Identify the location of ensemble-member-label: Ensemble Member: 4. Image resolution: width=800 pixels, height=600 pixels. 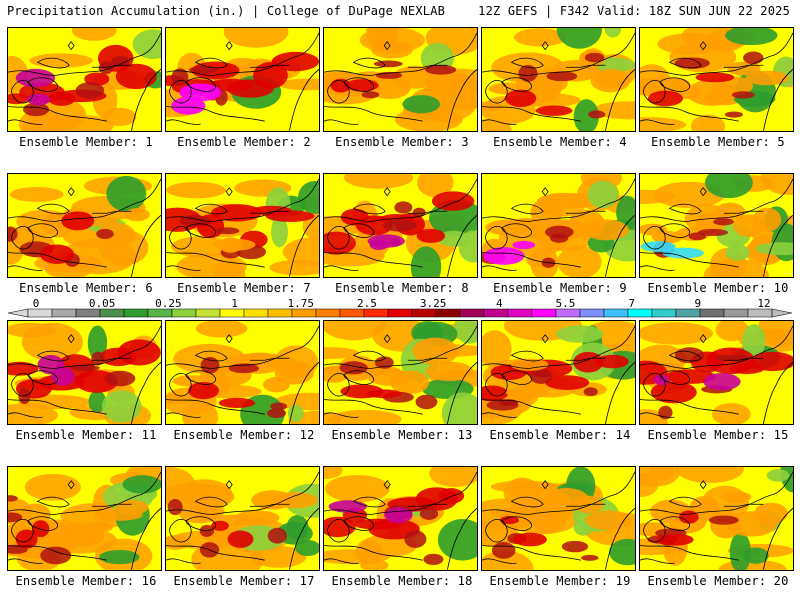
(560, 142).